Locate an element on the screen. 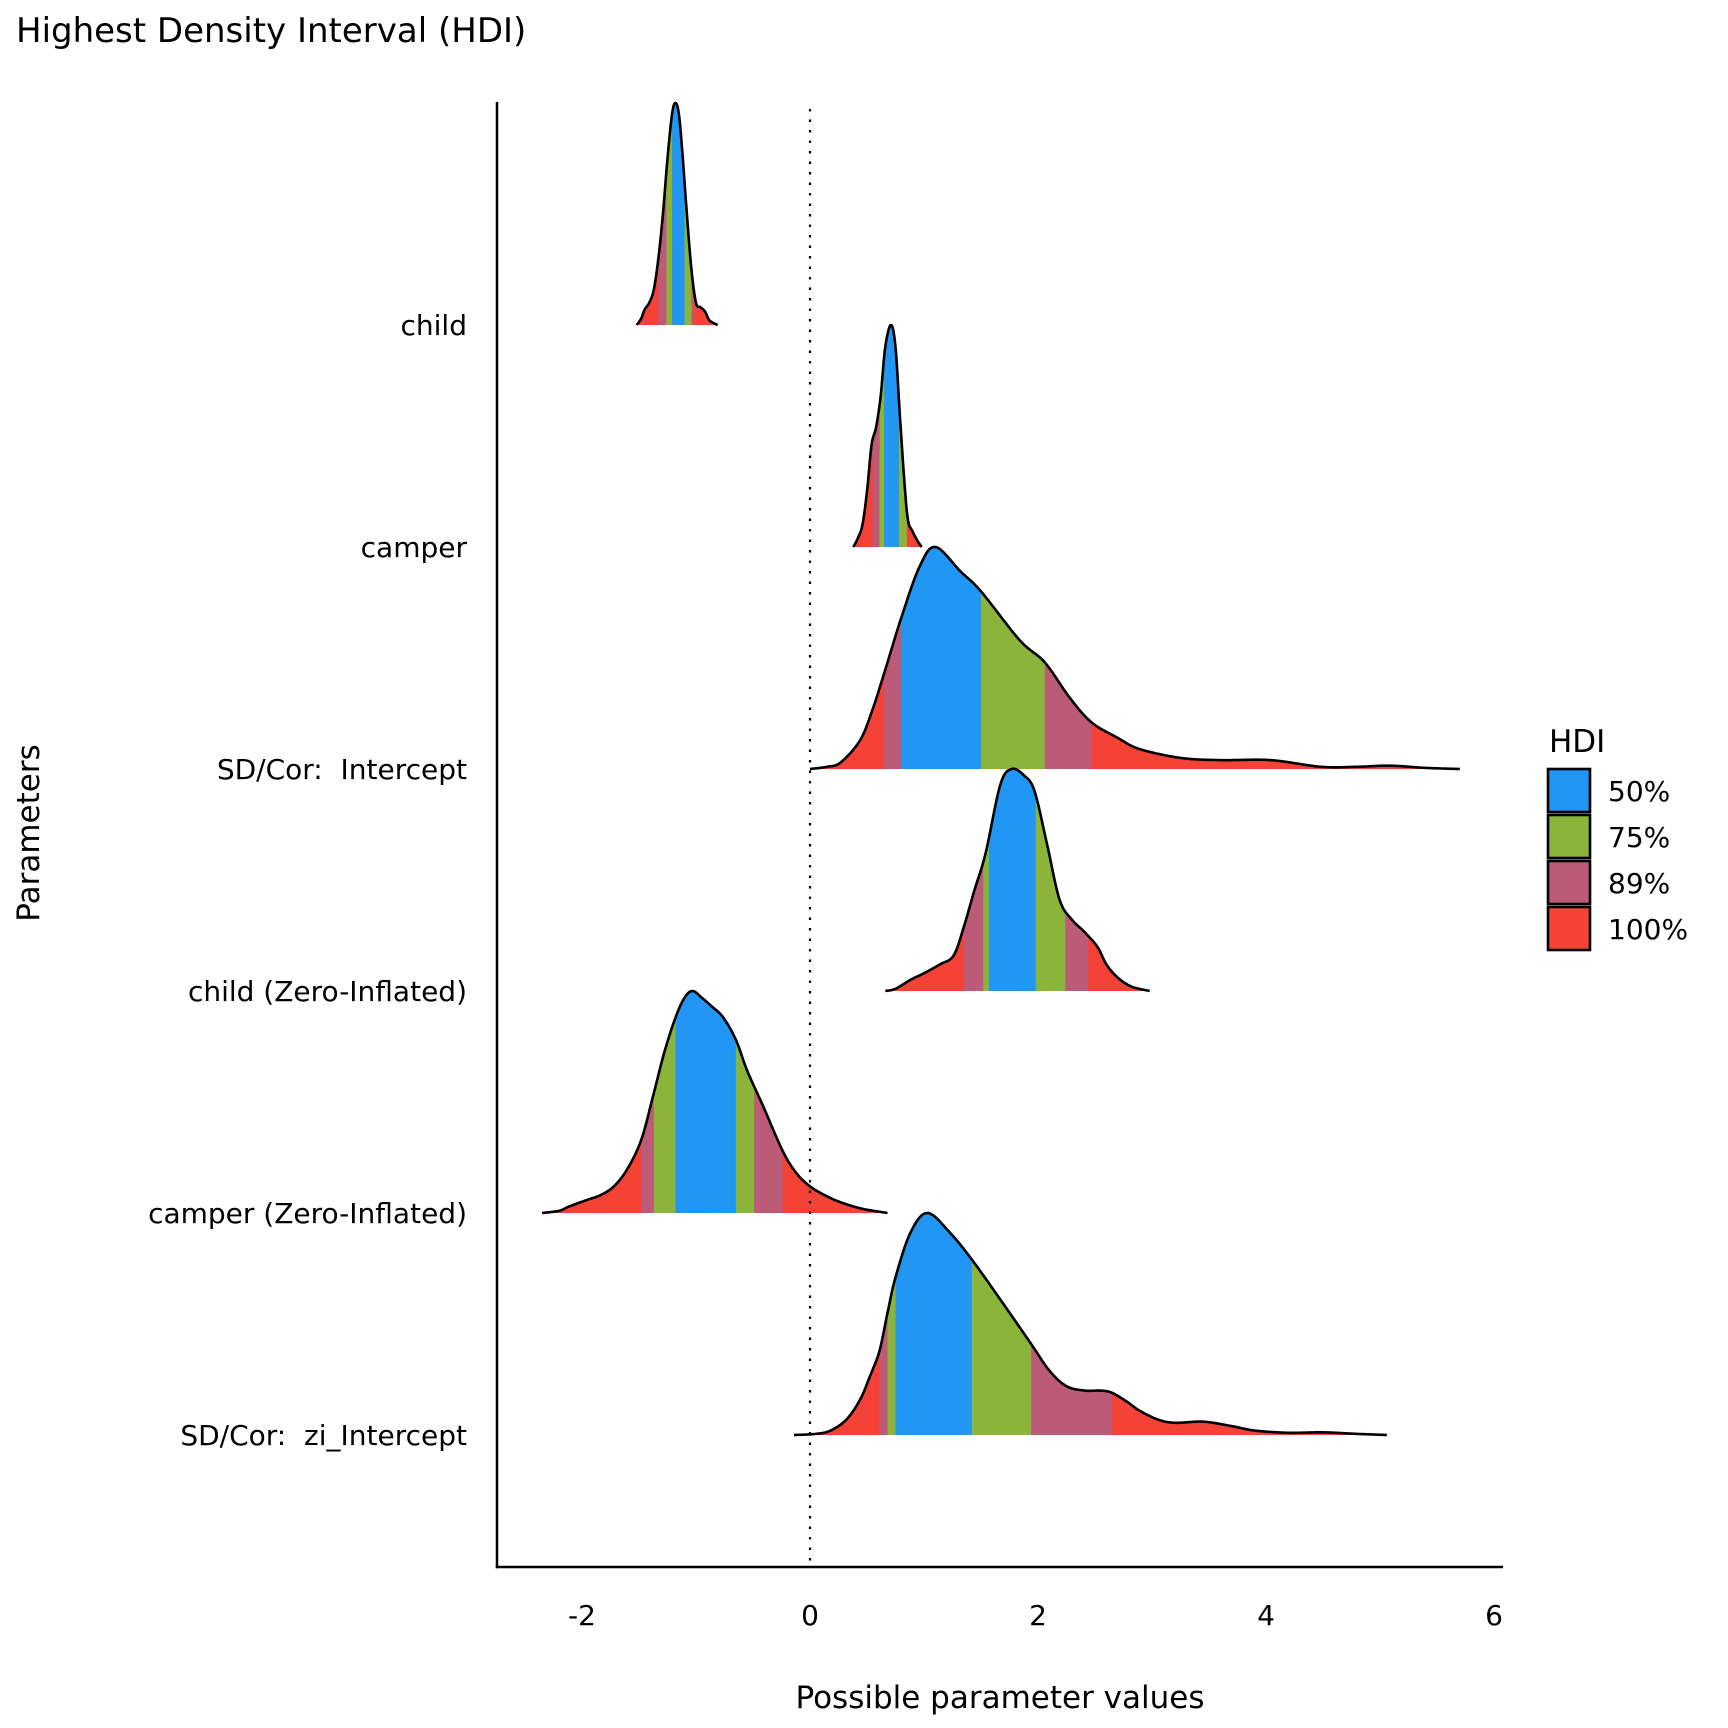  legend-label: 50% is located at coordinates (1639, 791).